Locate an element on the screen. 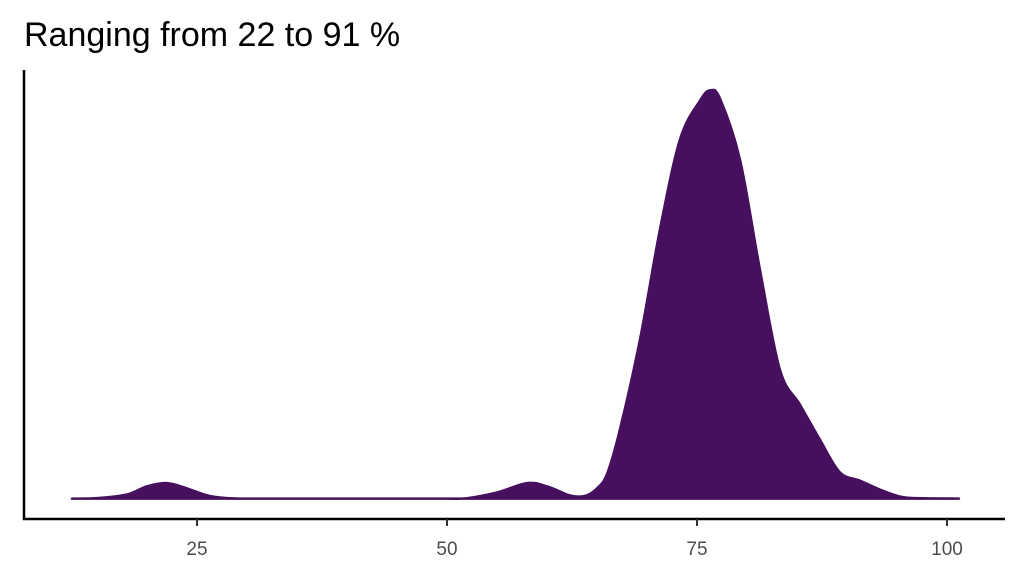  x-tick-label: 75 is located at coordinates (696, 549).